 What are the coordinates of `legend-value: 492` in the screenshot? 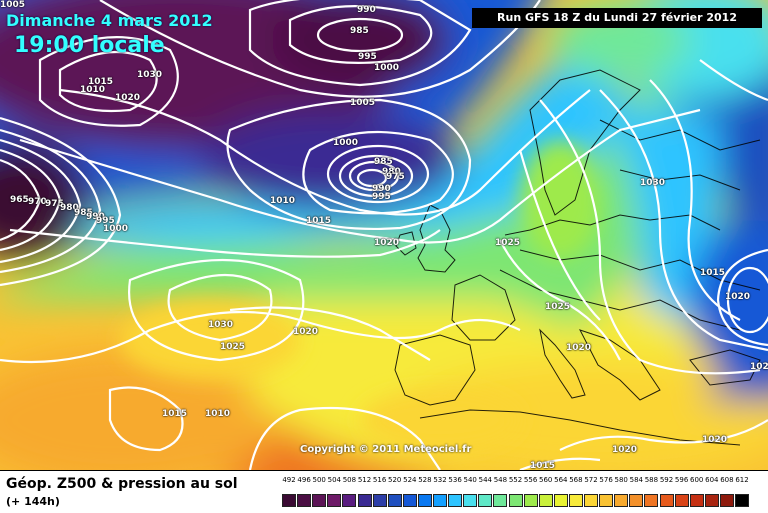 It's located at (289, 480).